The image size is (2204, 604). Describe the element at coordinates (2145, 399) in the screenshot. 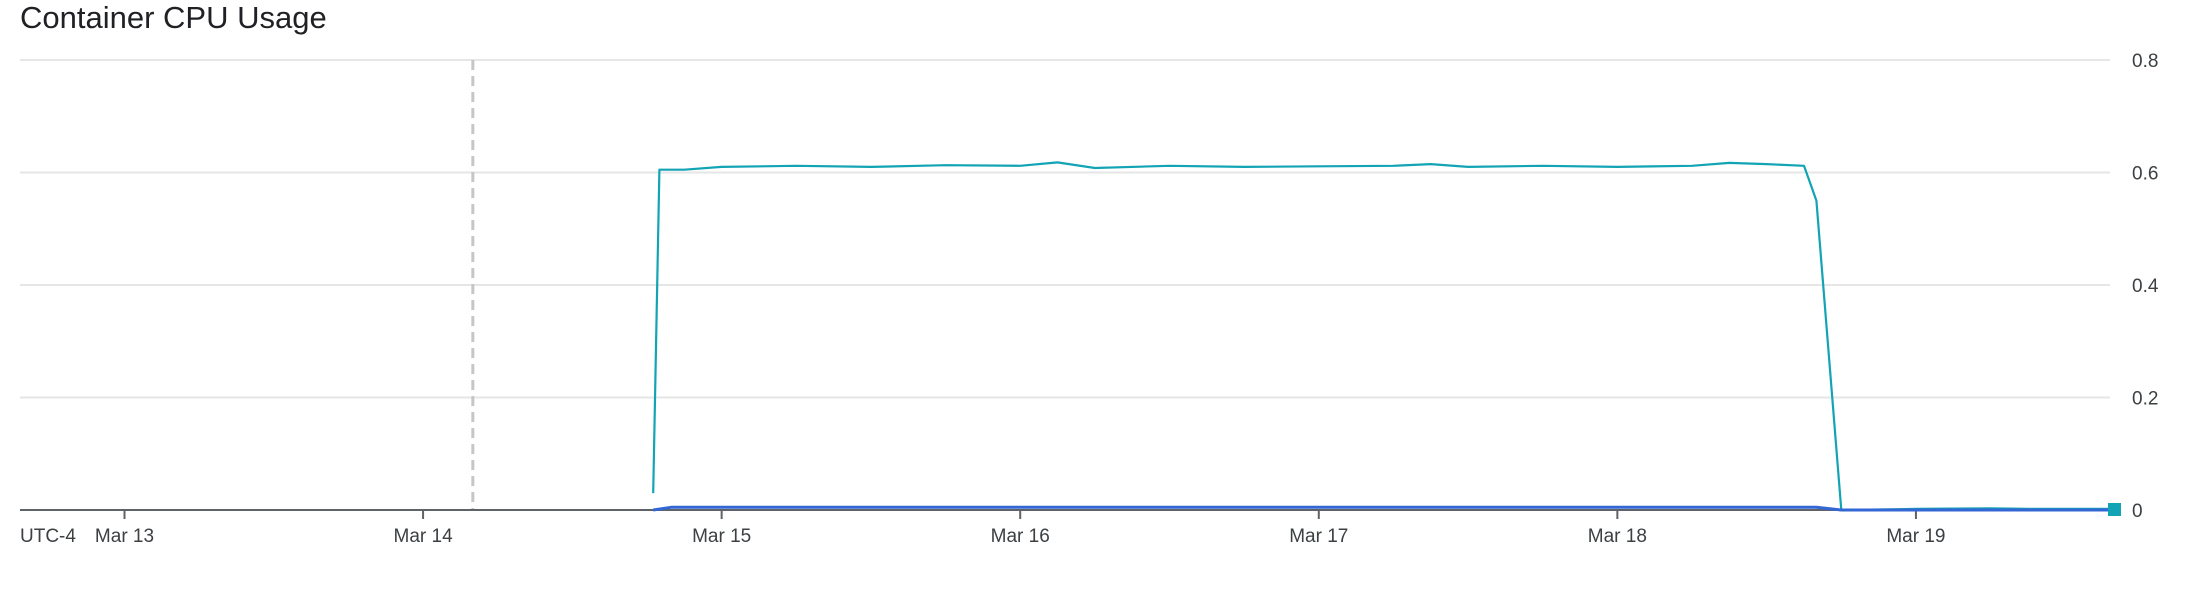

I see `y-tick-label: 0.2` at that location.